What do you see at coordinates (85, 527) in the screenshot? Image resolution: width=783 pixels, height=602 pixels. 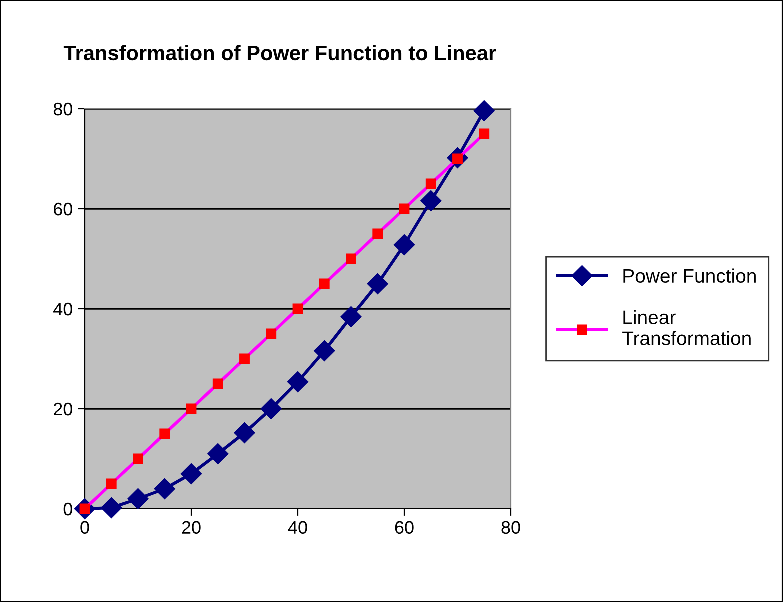 I see `x-tick-label: 0` at bounding box center [85, 527].